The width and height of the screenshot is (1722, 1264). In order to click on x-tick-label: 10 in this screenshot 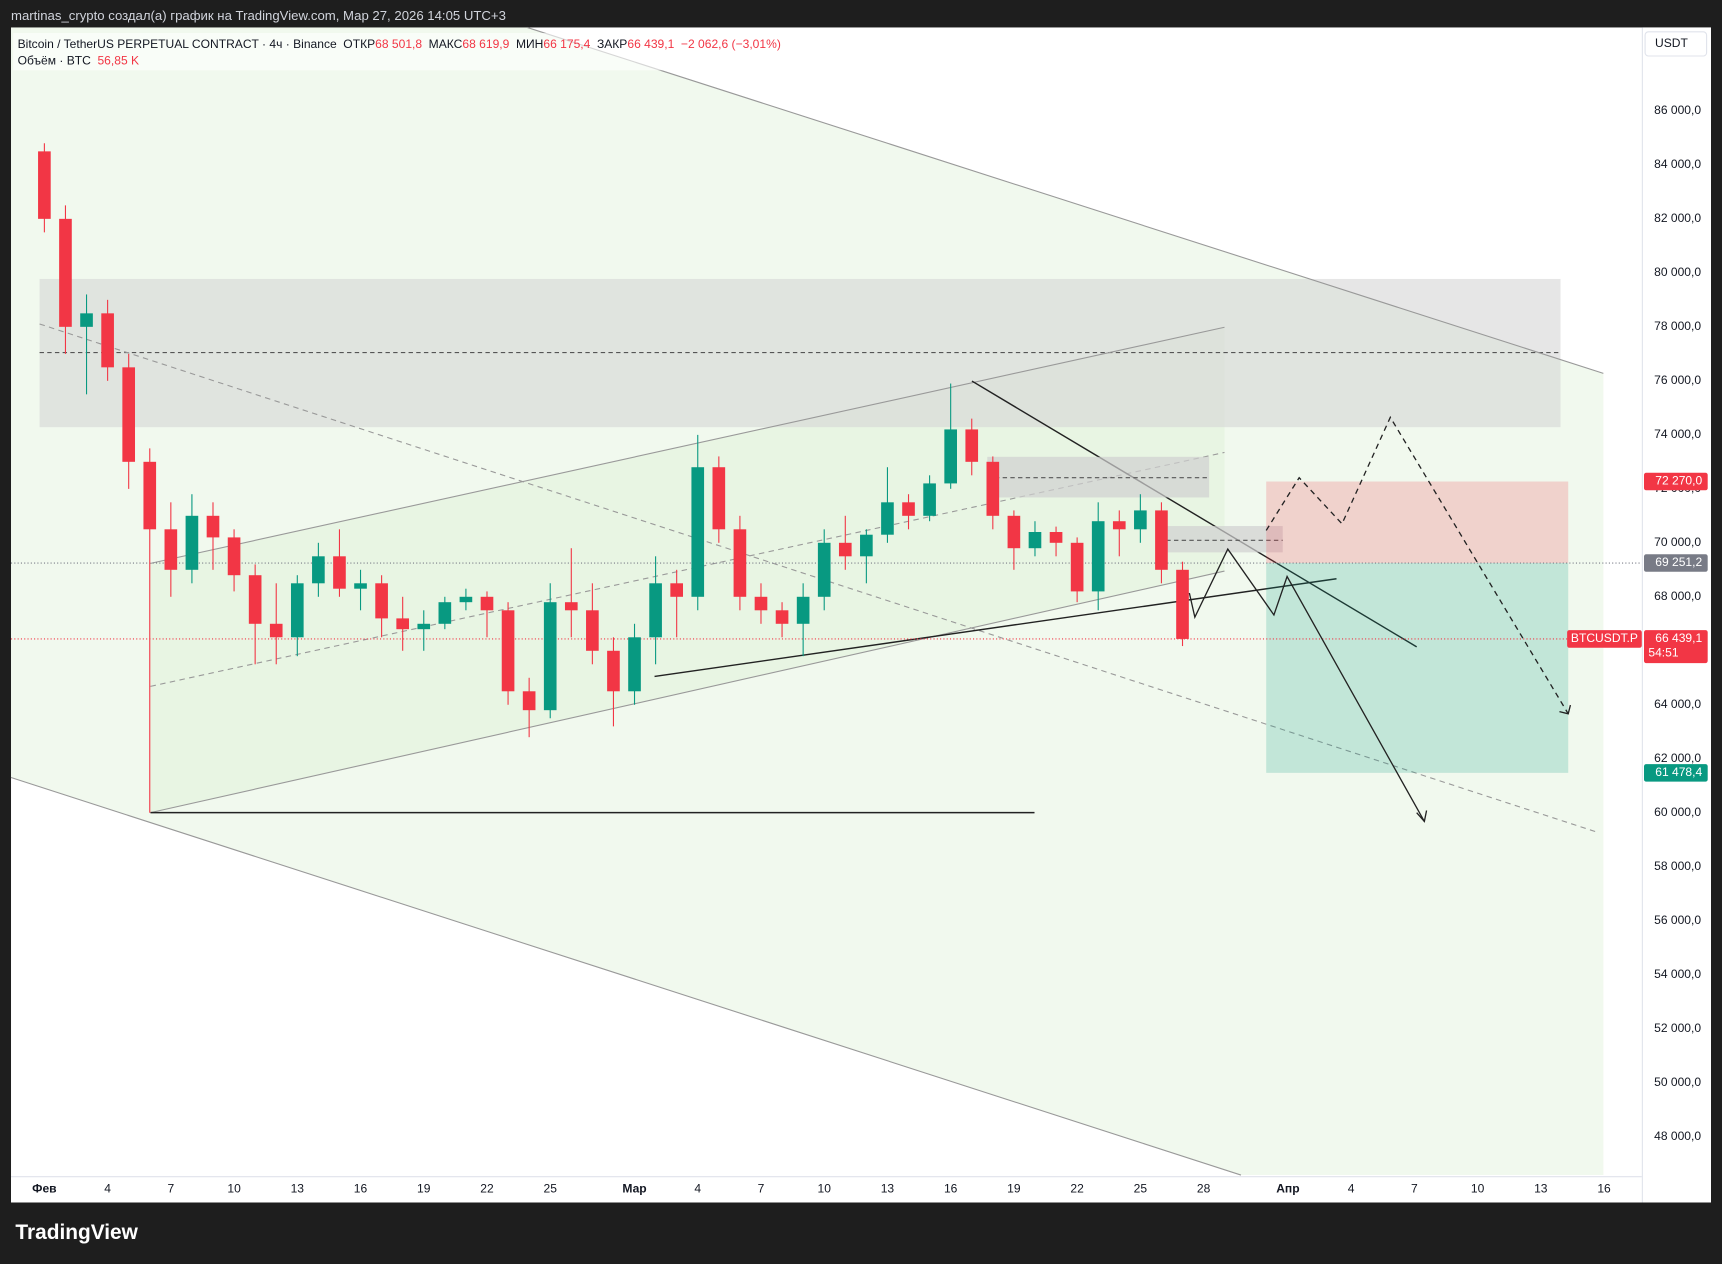, I will do `click(1478, 1189)`.